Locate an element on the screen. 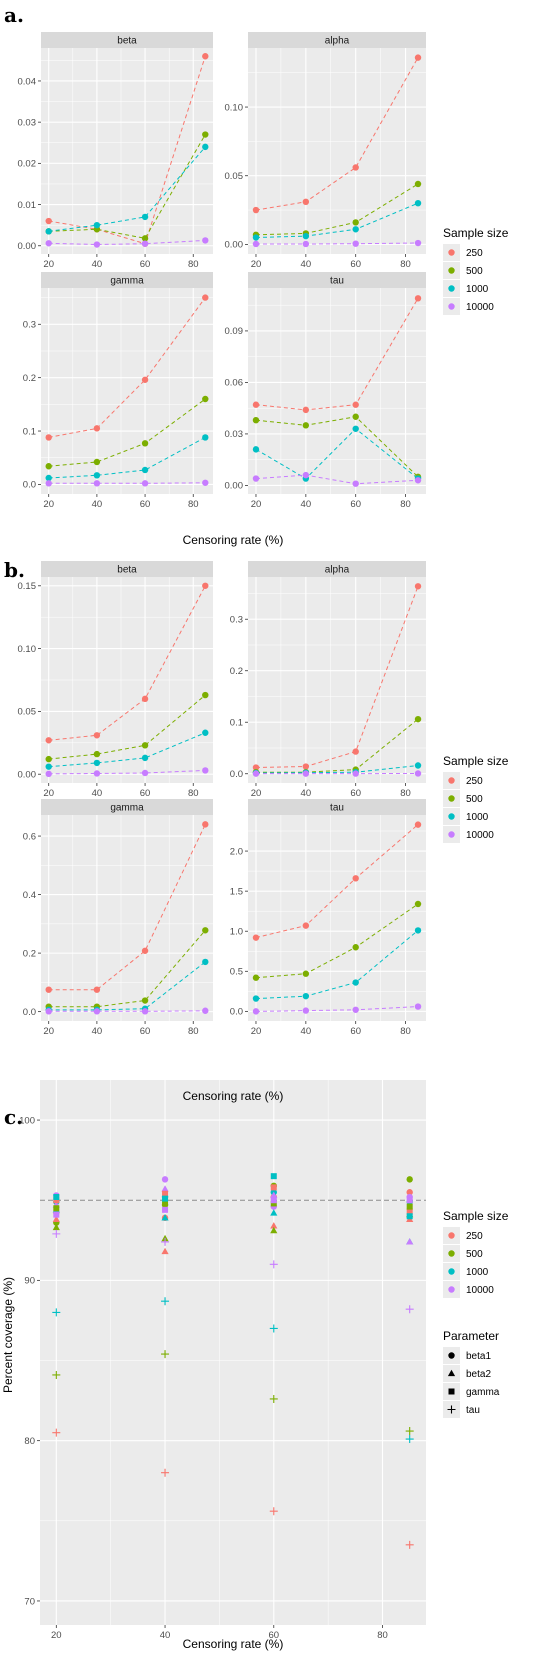 This screenshot has height=1653, width=534. y-tick-label: 0.00 is located at coordinates (27, 775).